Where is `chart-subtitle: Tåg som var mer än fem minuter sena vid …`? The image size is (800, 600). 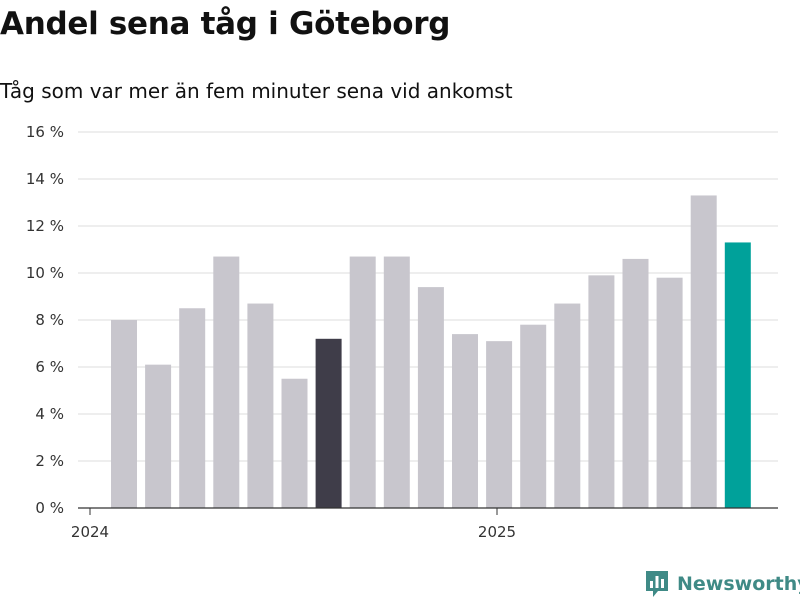
chart-subtitle: Tåg som var mer än fem minuter sena vid … is located at coordinates (256, 91).